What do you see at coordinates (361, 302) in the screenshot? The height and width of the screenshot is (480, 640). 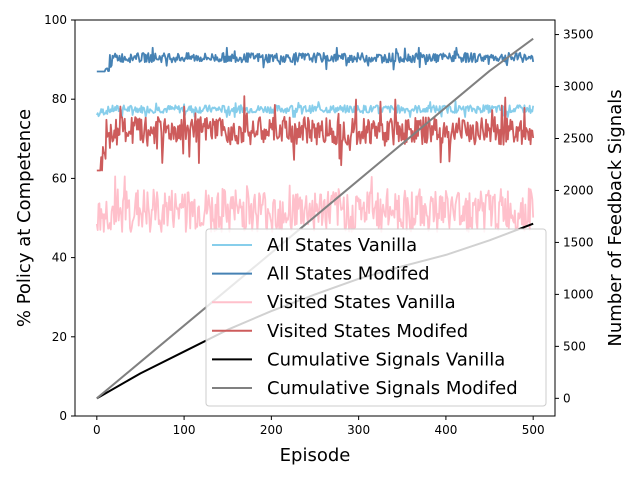 I see `legend-label-2: Visited States Vanilla` at bounding box center [361, 302].